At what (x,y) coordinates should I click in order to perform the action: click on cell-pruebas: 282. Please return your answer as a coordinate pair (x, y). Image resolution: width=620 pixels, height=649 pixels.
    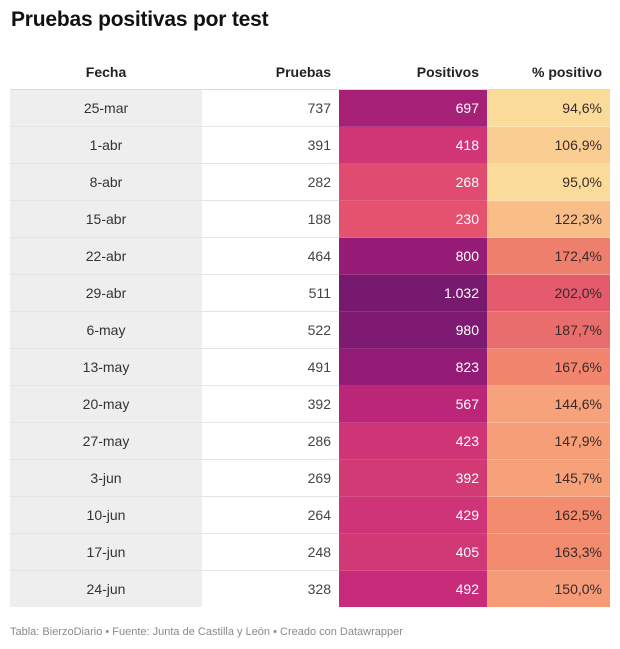
    Looking at the image, I should click on (270, 182).